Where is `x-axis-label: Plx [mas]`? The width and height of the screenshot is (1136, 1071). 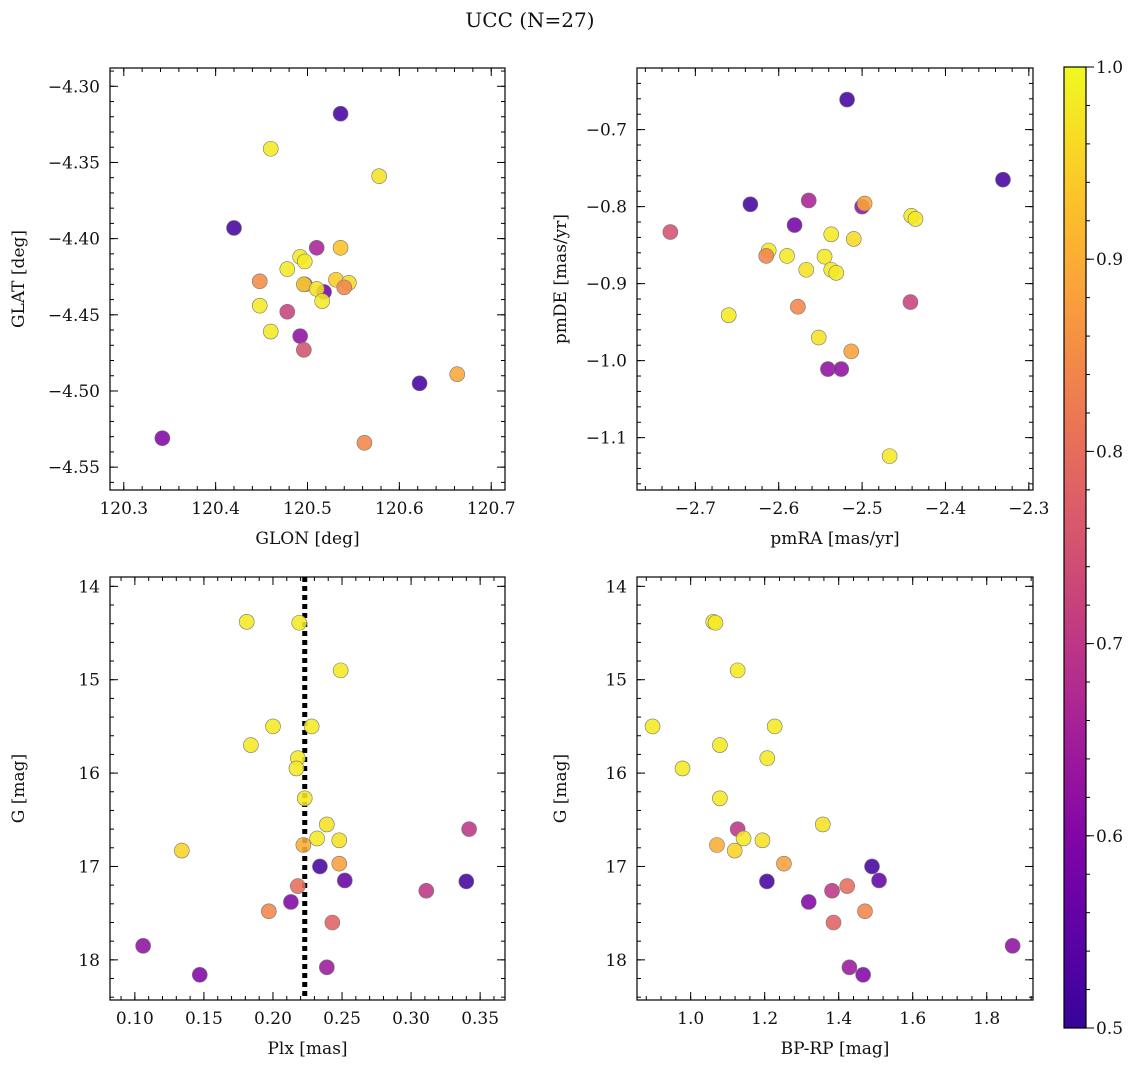 x-axis-label: Plx [mas] is located at coordinates (307, 1049).